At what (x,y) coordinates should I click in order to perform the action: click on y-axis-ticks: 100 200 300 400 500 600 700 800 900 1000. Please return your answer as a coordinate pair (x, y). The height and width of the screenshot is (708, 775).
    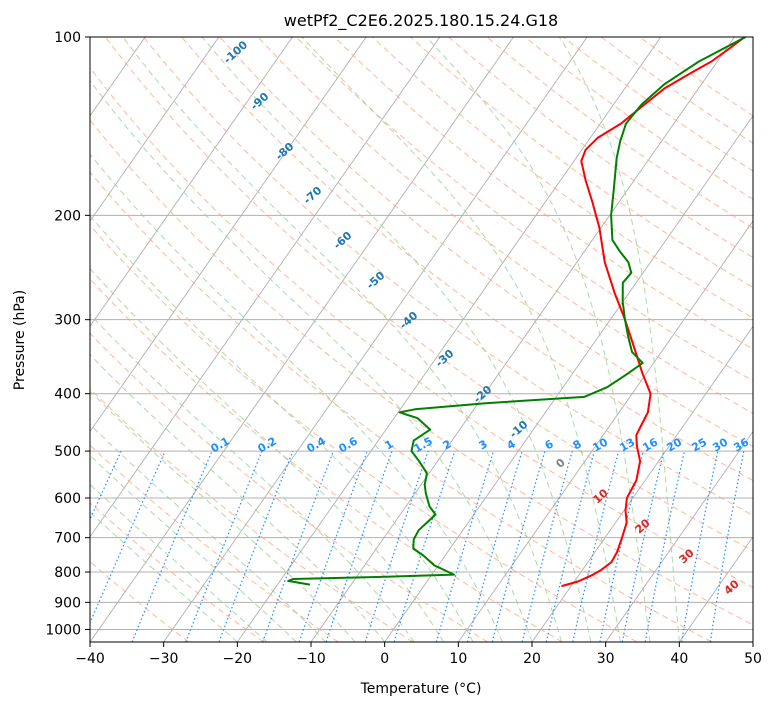
    Looking at the image, I should click on (67, 334).